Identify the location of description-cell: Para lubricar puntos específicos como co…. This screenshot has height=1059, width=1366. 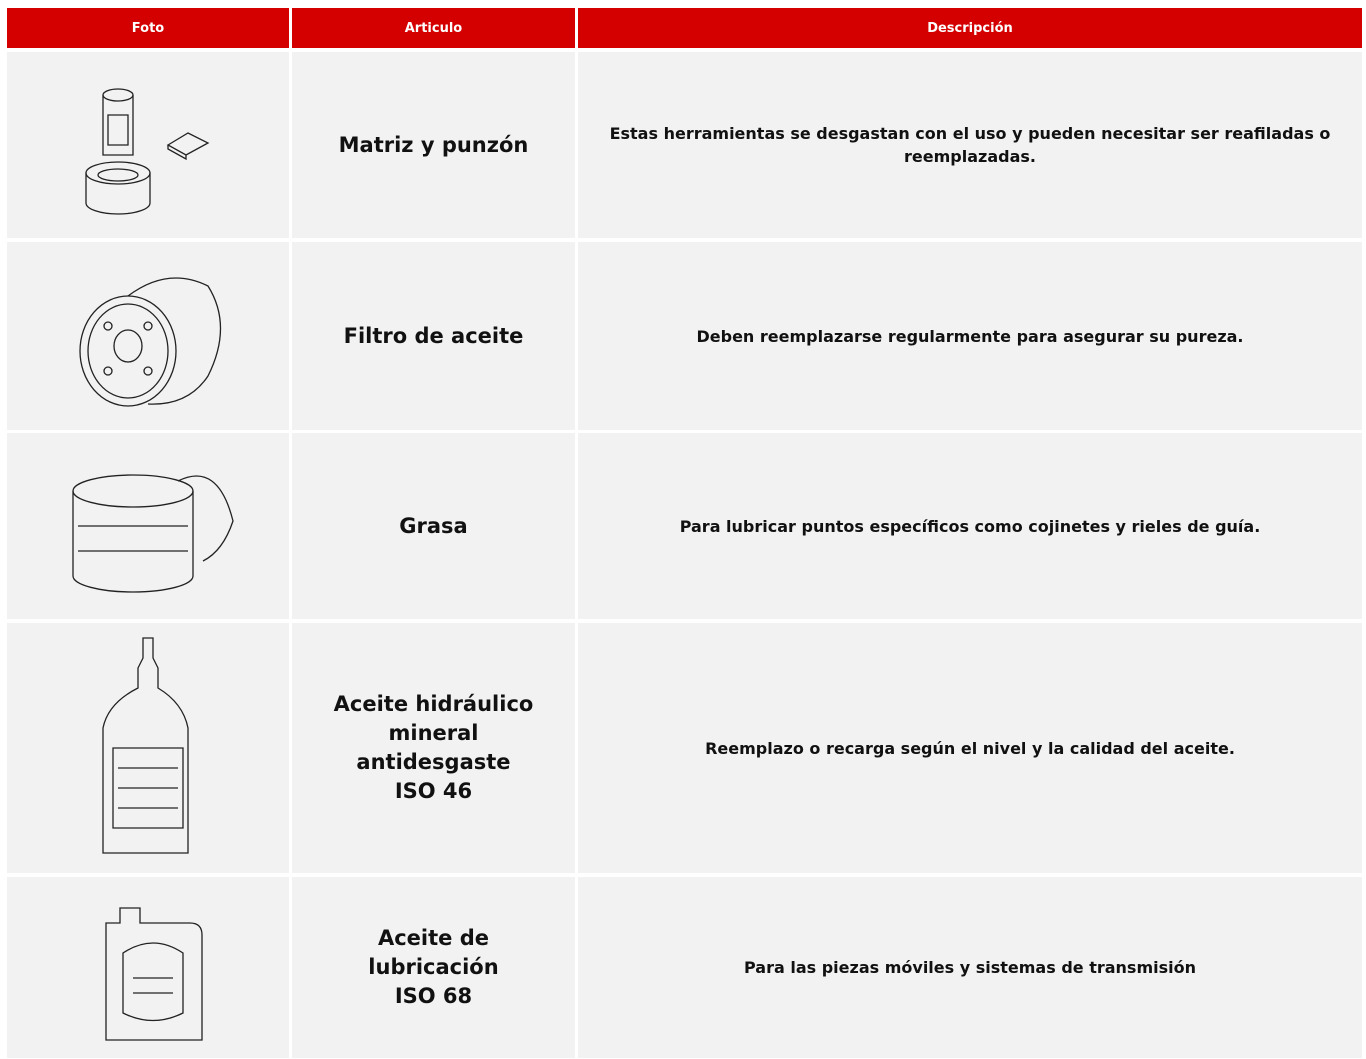
(970, 526).